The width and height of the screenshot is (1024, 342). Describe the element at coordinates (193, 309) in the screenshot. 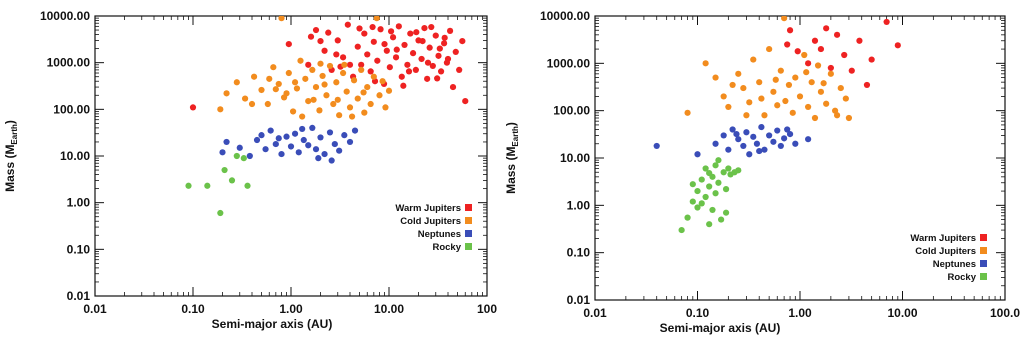

I see `x-tick-label: 0.10` at that location.